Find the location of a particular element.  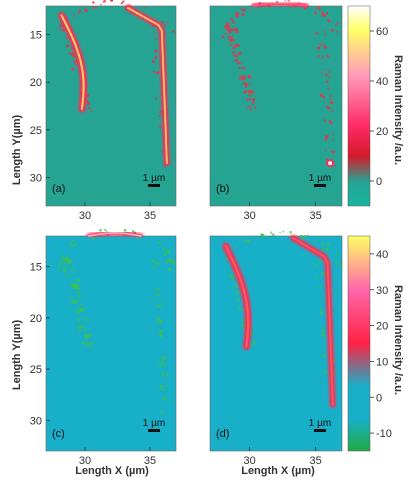

colorbar-tick-label: 20 is located at coordinates (382, 327).